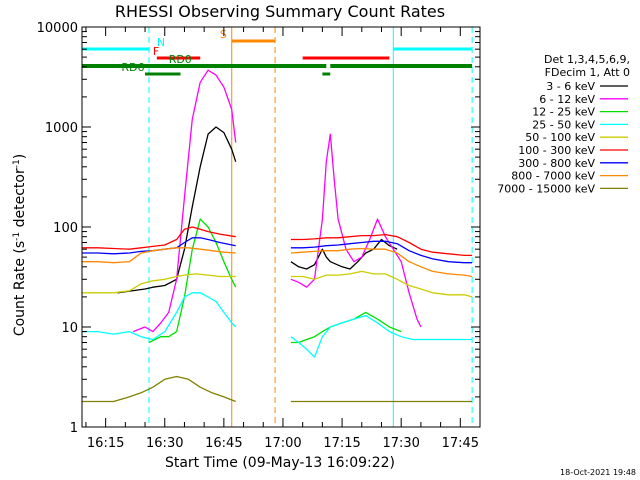  Describe the element at coordinates (553, 176) in the screenshot. I see `legend-entry-label: 800 - 7000 keV` at that location.